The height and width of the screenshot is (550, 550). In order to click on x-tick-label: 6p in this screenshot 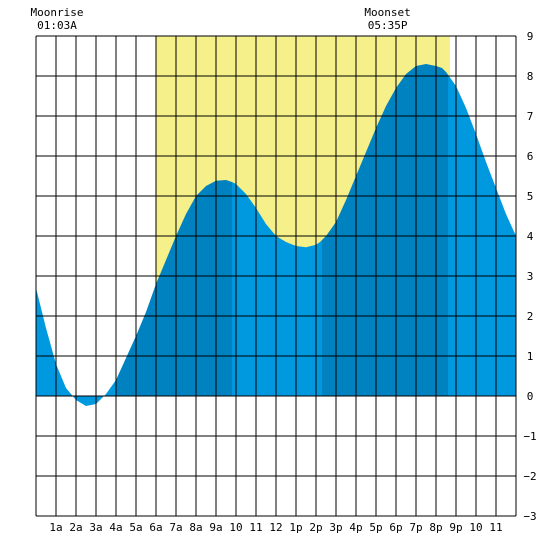, I will do `click(395, 527)`.